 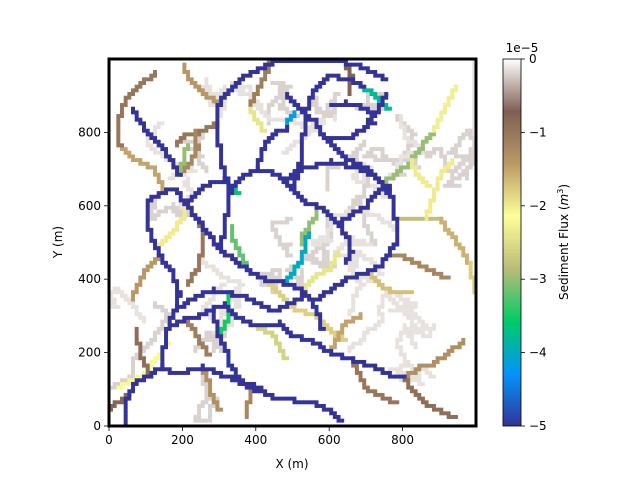 I want to click on y-tick-label: 600, so click(x=89, y=206).